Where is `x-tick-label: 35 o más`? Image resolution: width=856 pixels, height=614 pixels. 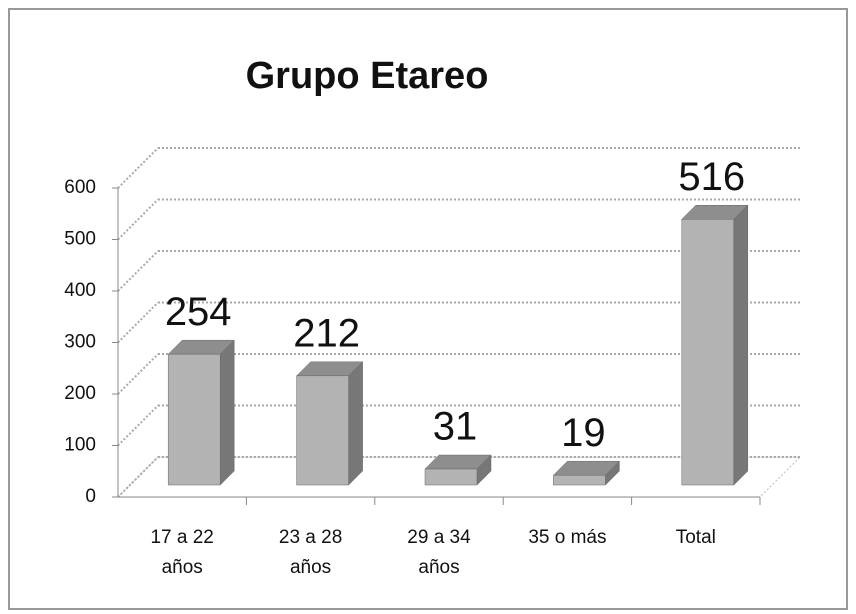
x-tick-label: 35 o más is located at coordinates (567, 537).